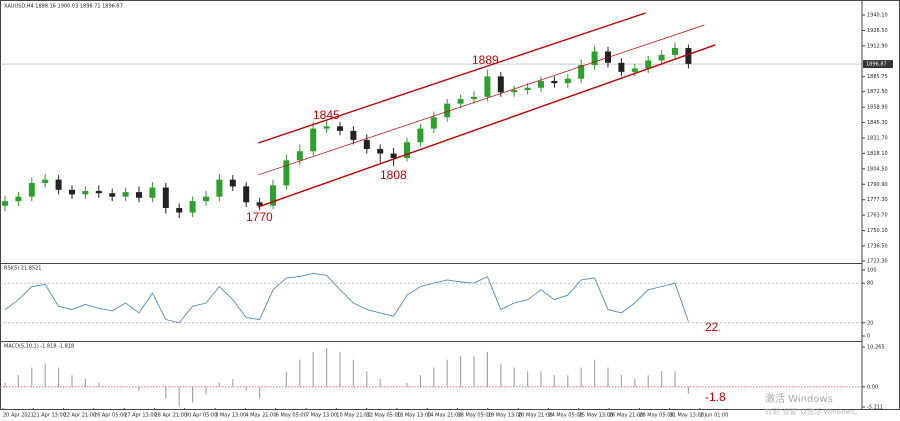  What do you see at coordinates (49, 416) in the screenshot?
I see `x-tick-label: 21 Apr 13:00` at bounding box center [49, 416].